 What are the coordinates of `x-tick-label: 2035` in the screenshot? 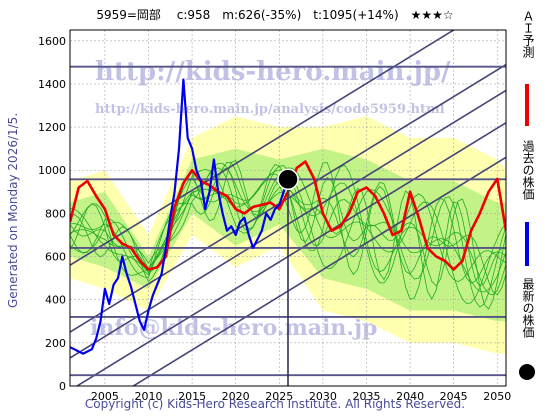 It's located at (366, 396).